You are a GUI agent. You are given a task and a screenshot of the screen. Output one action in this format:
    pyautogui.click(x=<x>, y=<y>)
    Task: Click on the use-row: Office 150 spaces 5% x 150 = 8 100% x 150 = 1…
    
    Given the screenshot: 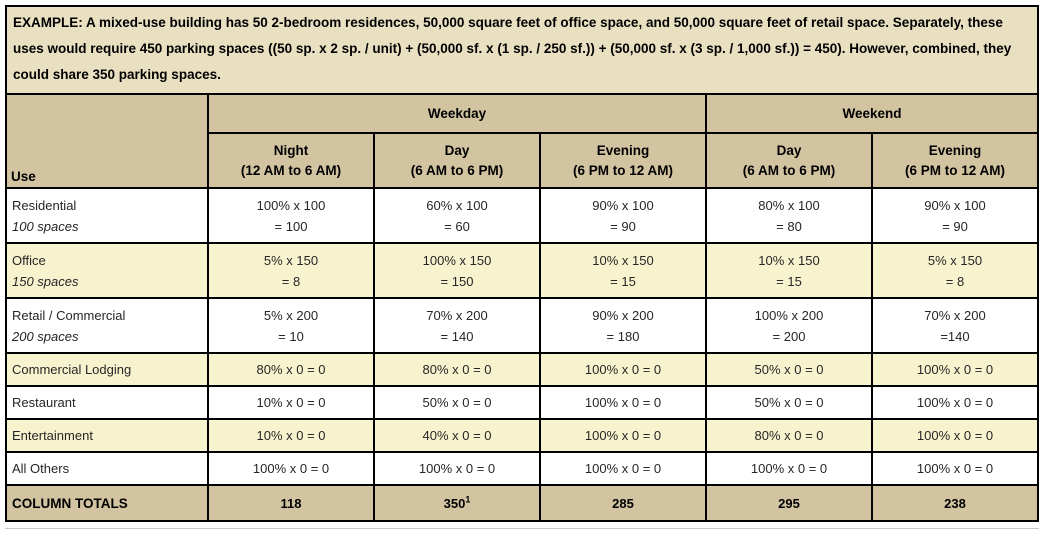 What is the action you would take?
    pyautogui.click(x=522, y=270)
    